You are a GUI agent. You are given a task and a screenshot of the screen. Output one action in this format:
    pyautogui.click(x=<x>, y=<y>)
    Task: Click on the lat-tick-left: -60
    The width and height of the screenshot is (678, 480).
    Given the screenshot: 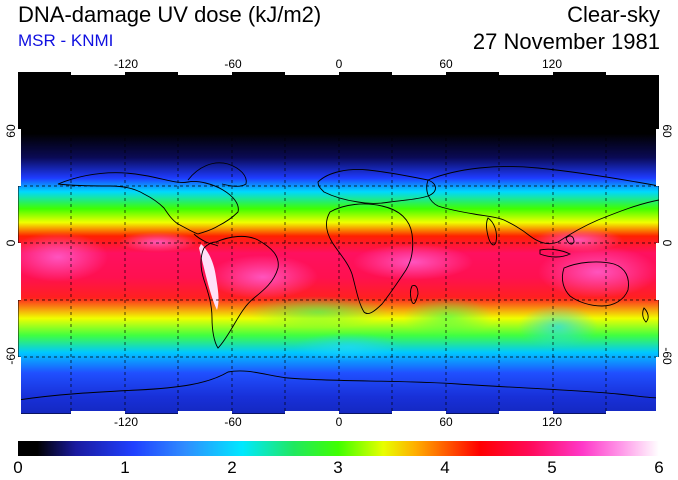 What is the action you would take?
    pyautogui.click(x=11, y=356)
    